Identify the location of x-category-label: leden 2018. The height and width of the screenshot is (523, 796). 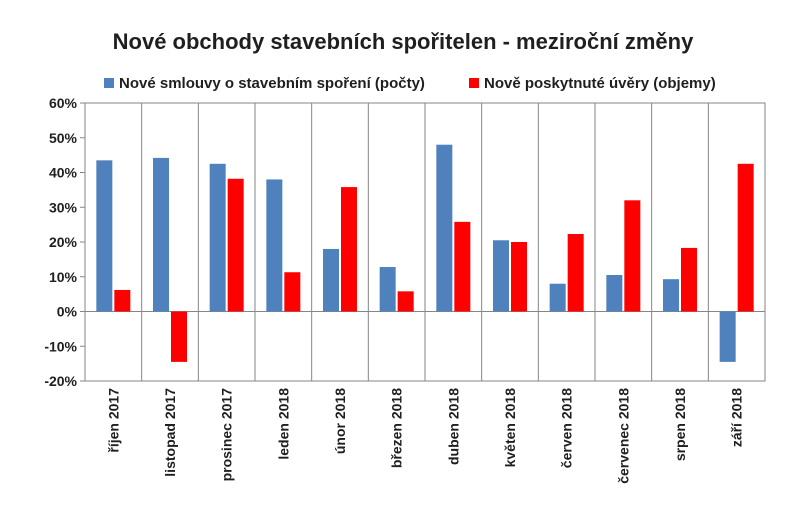
(283, 424).